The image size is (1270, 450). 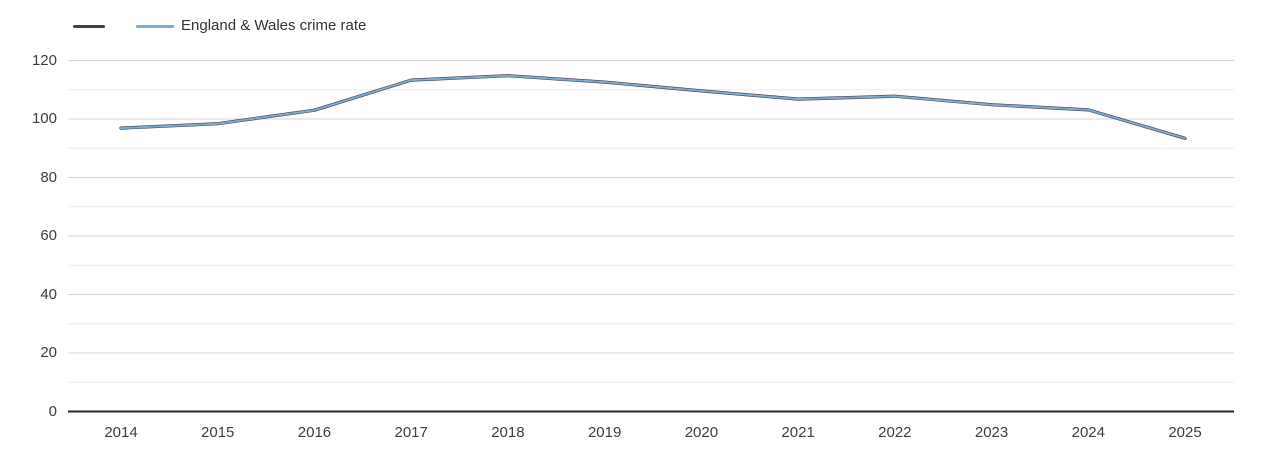 I want to click on x-tick-label-2022: 2022, so click(x=895, y=432).